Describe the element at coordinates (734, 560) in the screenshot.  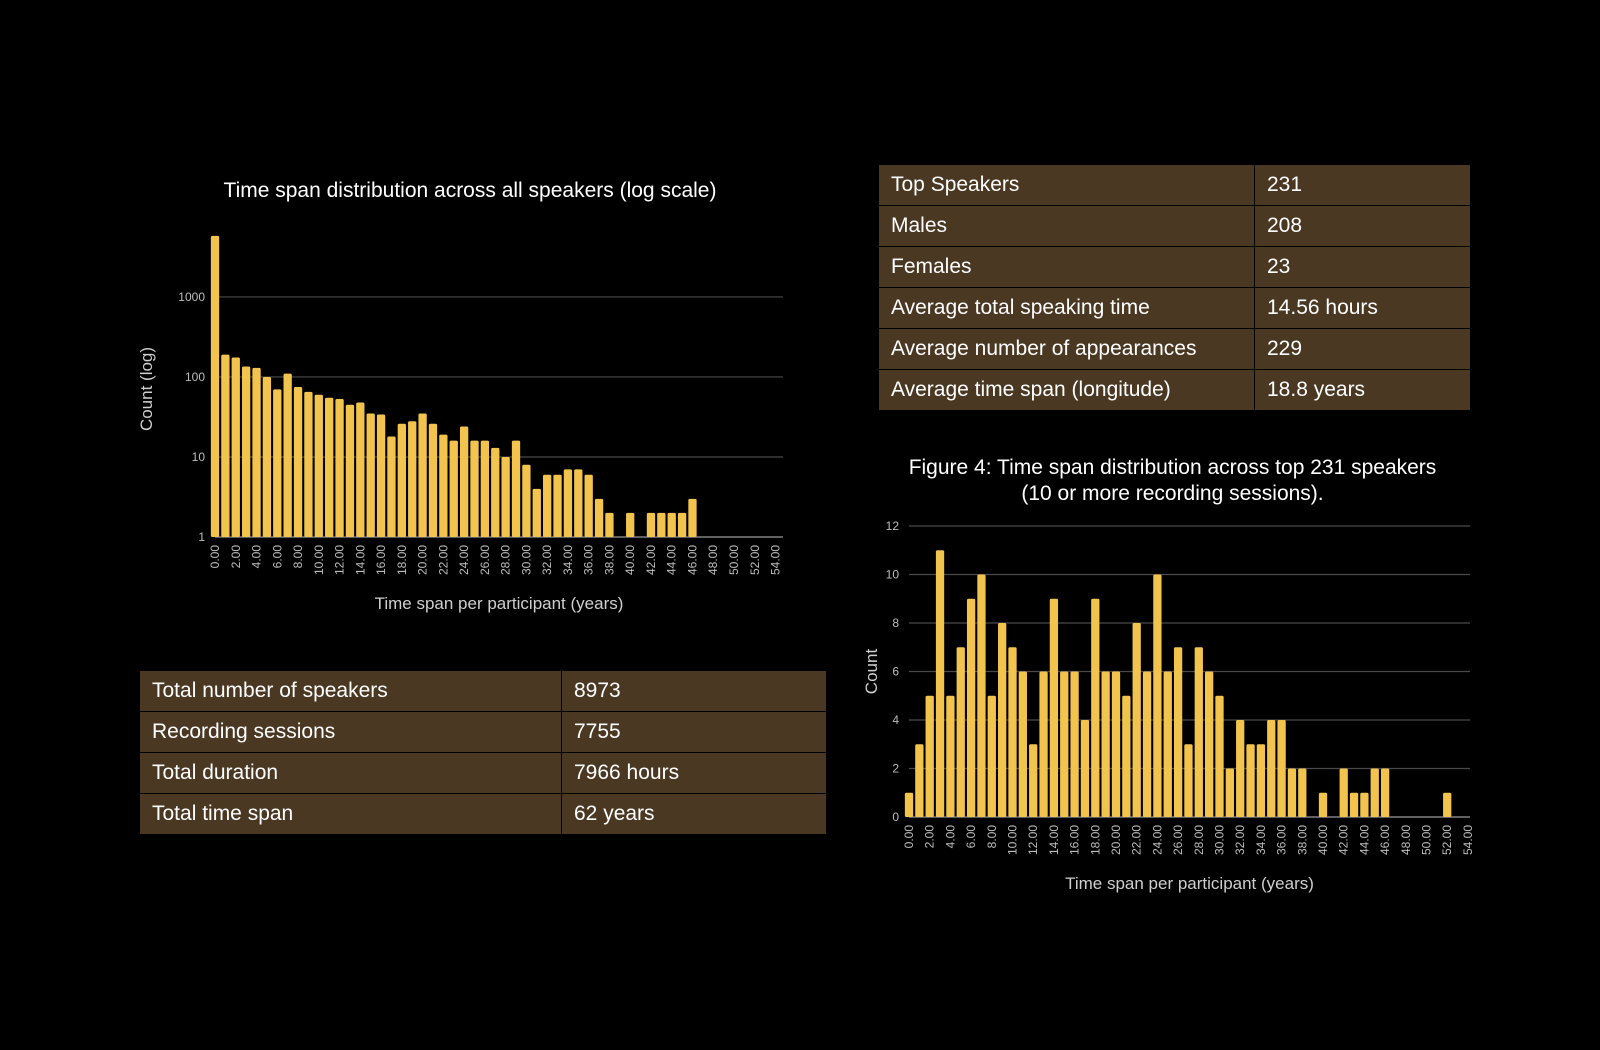
I see `x-tick-label: 50.00` at that location.